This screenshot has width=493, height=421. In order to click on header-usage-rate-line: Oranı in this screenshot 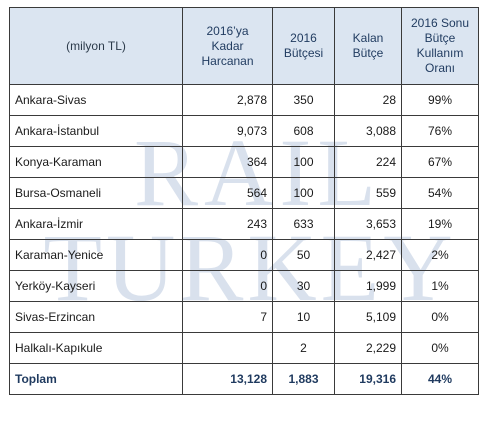, I will do `click(439, 68)`.